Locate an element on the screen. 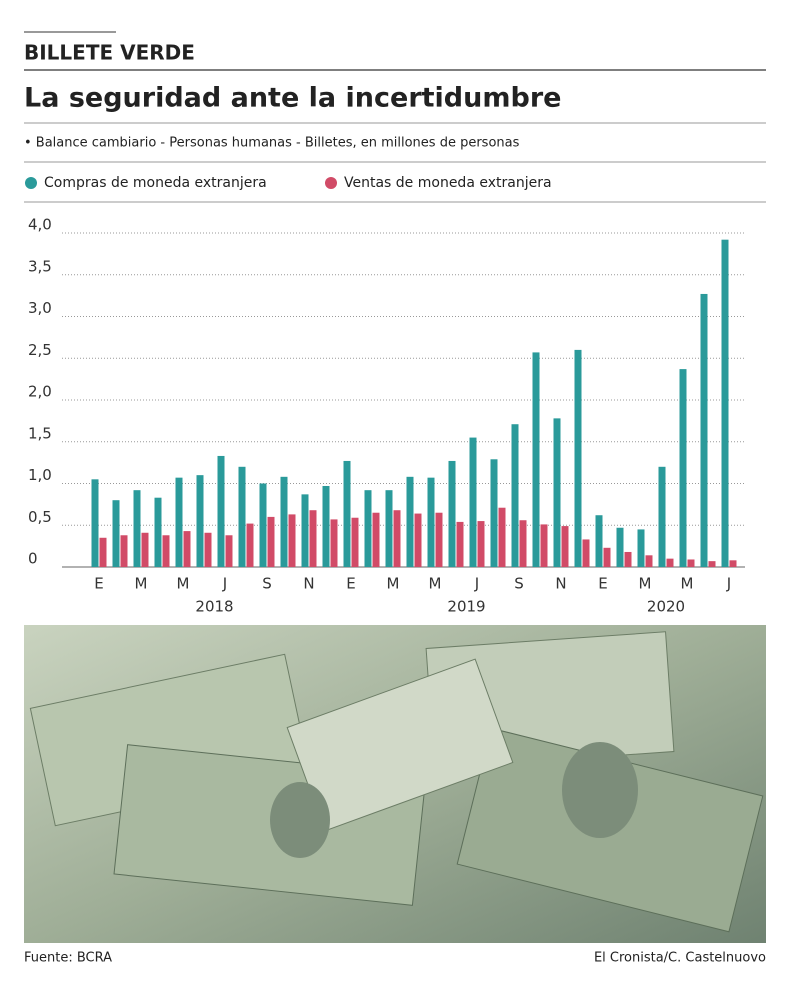  kicker: BILLETE VERDE is located at coordinates (109, 53).